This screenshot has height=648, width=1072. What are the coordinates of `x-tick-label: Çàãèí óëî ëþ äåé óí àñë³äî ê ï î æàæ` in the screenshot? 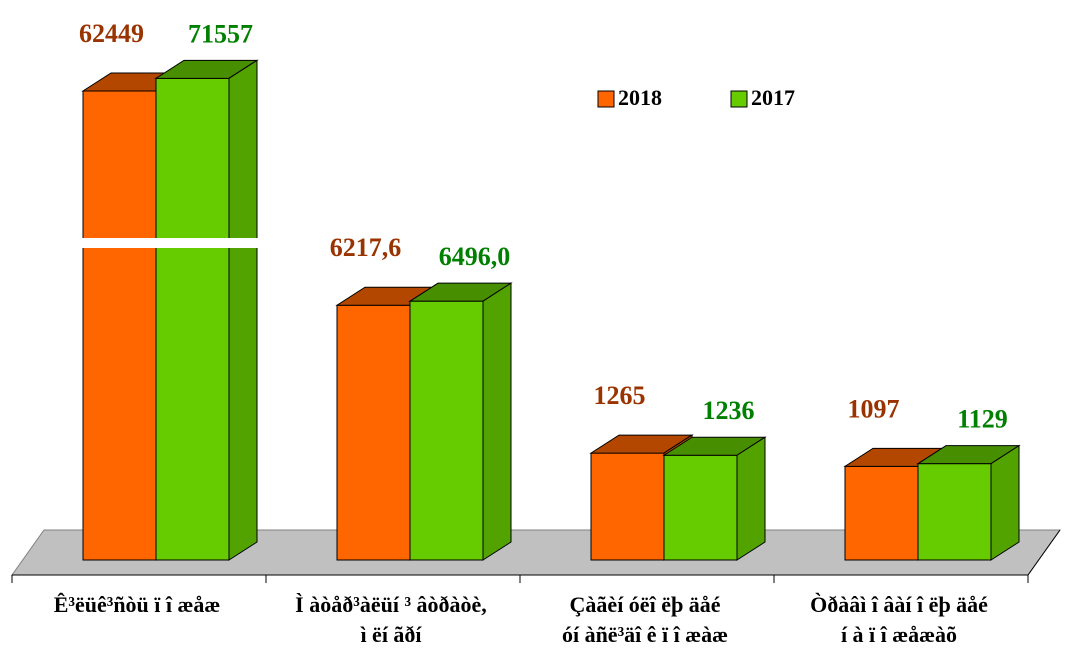 It's located at (645, 619).